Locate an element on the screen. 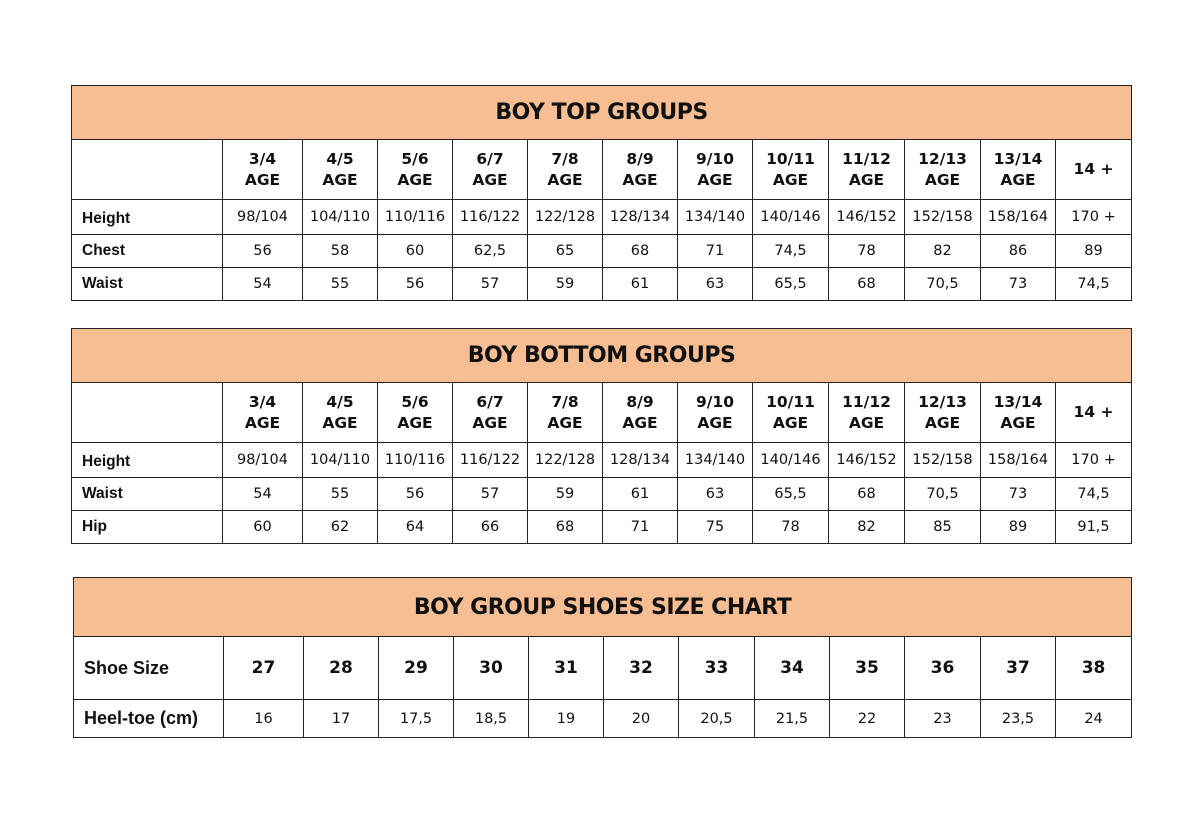  shoe-size-cell: 30 is located at coordinates (491, 668).